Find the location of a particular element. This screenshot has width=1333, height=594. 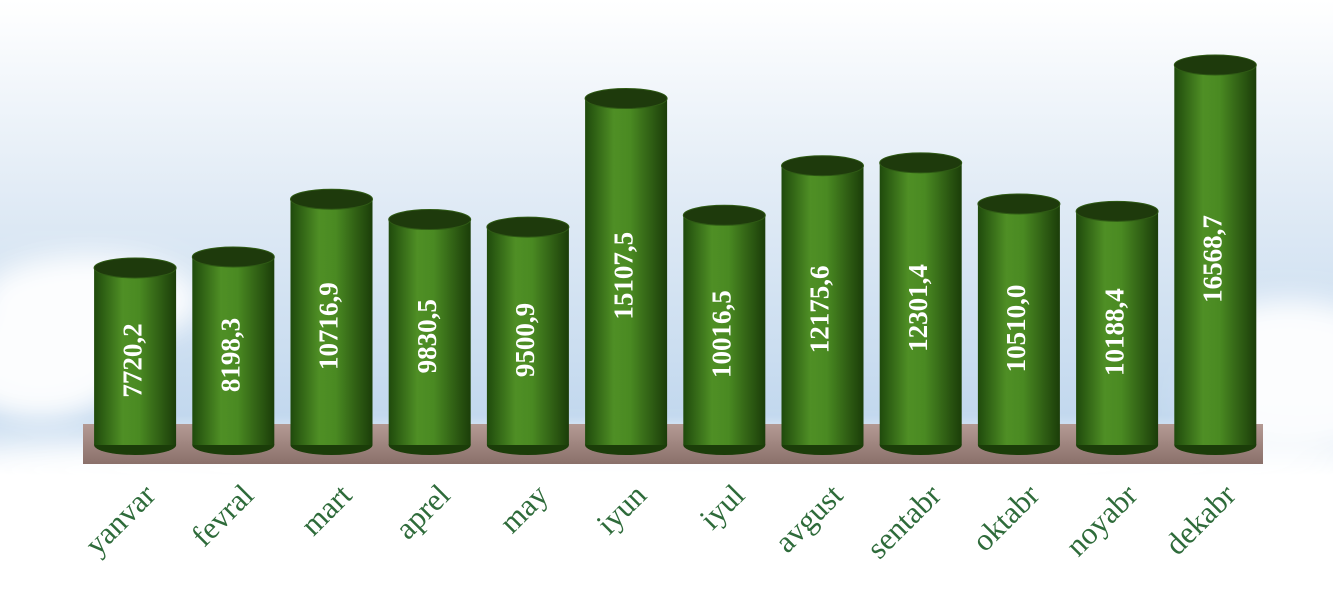

data-label: 15107,5 is located at coordinates (623, 276).